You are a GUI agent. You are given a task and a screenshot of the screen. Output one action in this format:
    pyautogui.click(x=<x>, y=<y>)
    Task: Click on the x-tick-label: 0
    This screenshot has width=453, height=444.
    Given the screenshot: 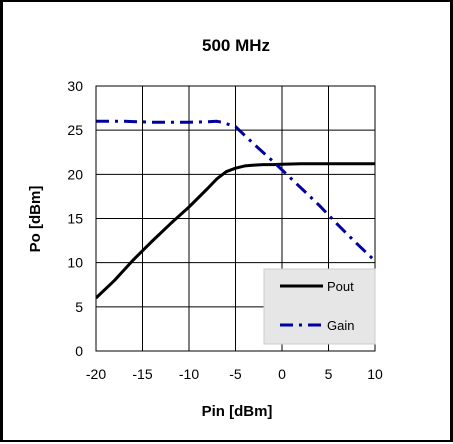 What is the action you would take?
    pyautogui.click(x=282, y=374)
    